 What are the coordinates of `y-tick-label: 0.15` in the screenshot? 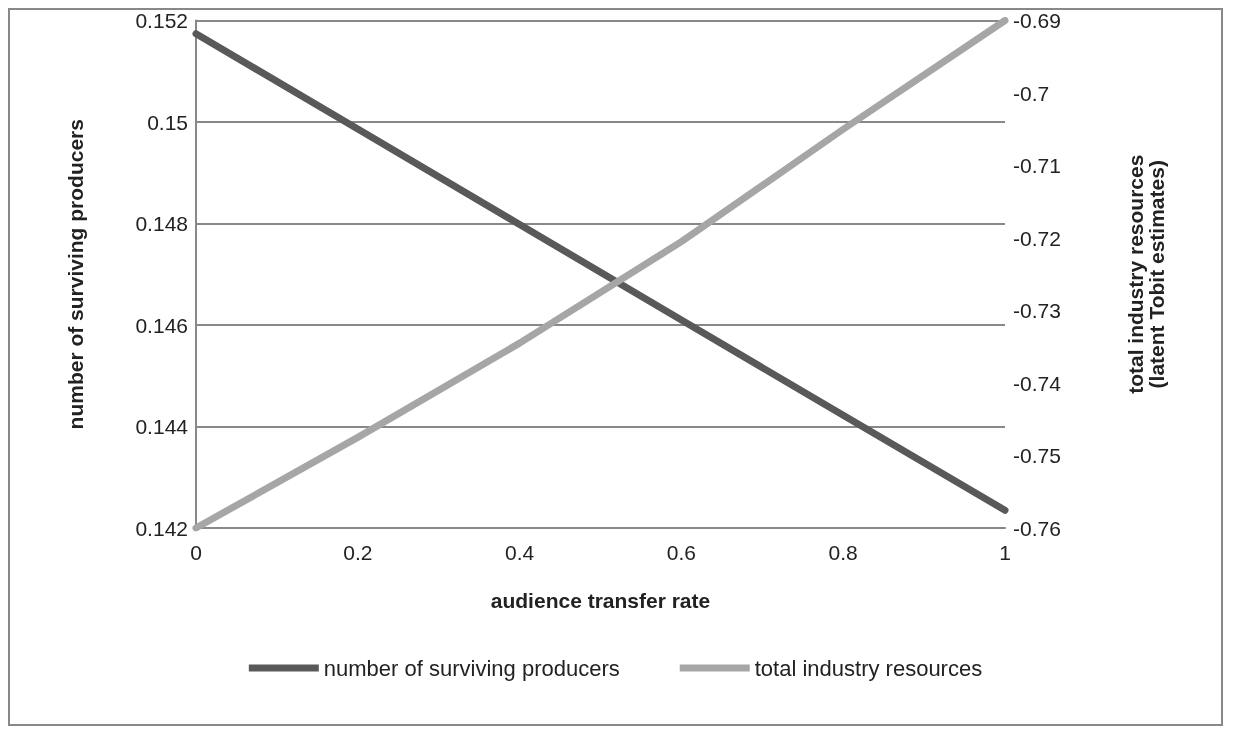 It's located at (167, 122).